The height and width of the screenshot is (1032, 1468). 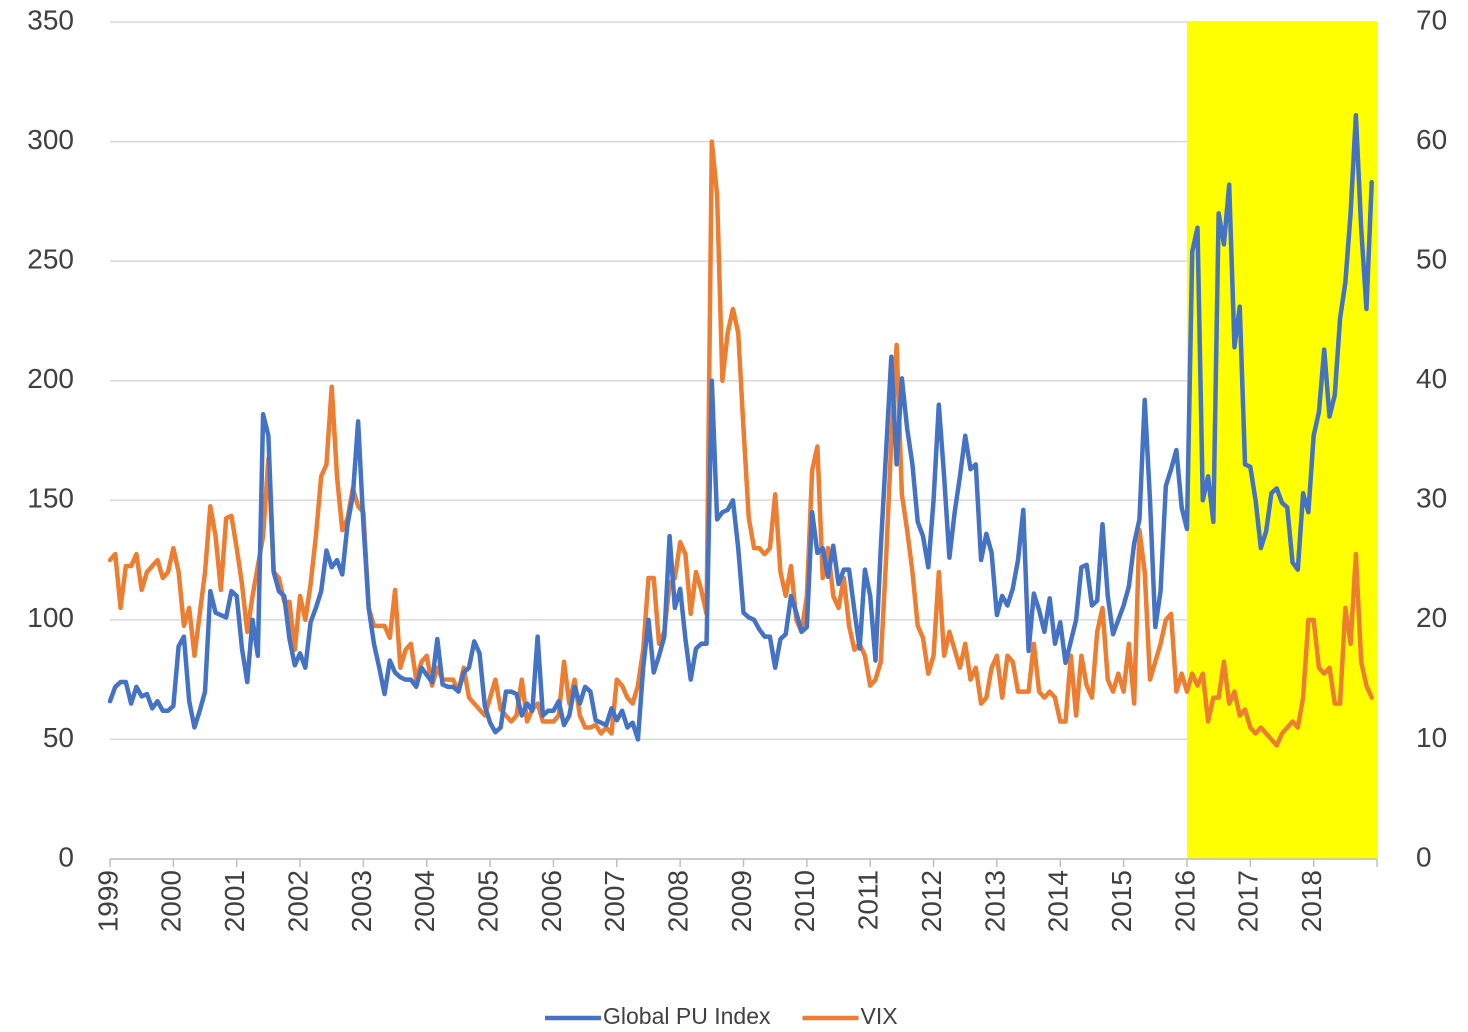 I want to click on y2-tick-label: 70, so click(x=1431, y=19).